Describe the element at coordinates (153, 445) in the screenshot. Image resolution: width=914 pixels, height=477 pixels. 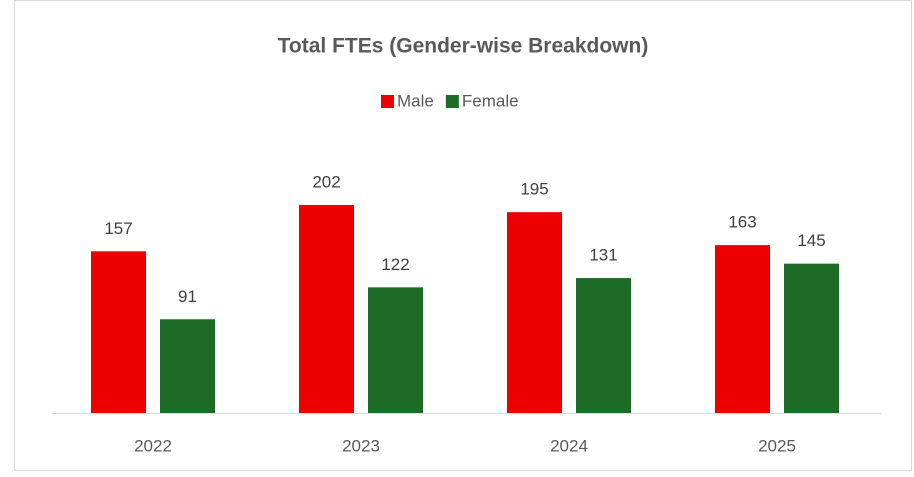
I see `x-tick-label: 2022` at that location.